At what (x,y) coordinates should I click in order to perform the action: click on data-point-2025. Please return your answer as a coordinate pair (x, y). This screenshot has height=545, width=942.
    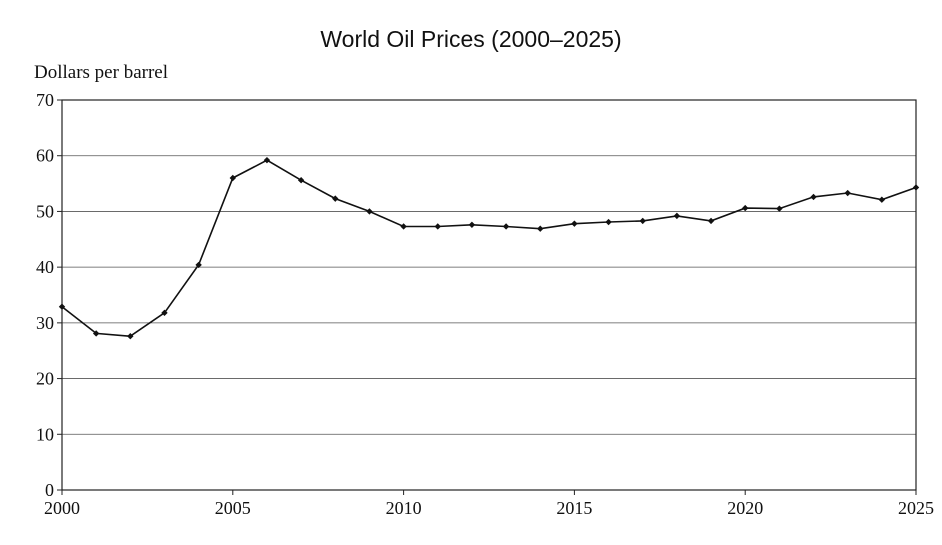
    Looking at the image, I should click on (916, 187).